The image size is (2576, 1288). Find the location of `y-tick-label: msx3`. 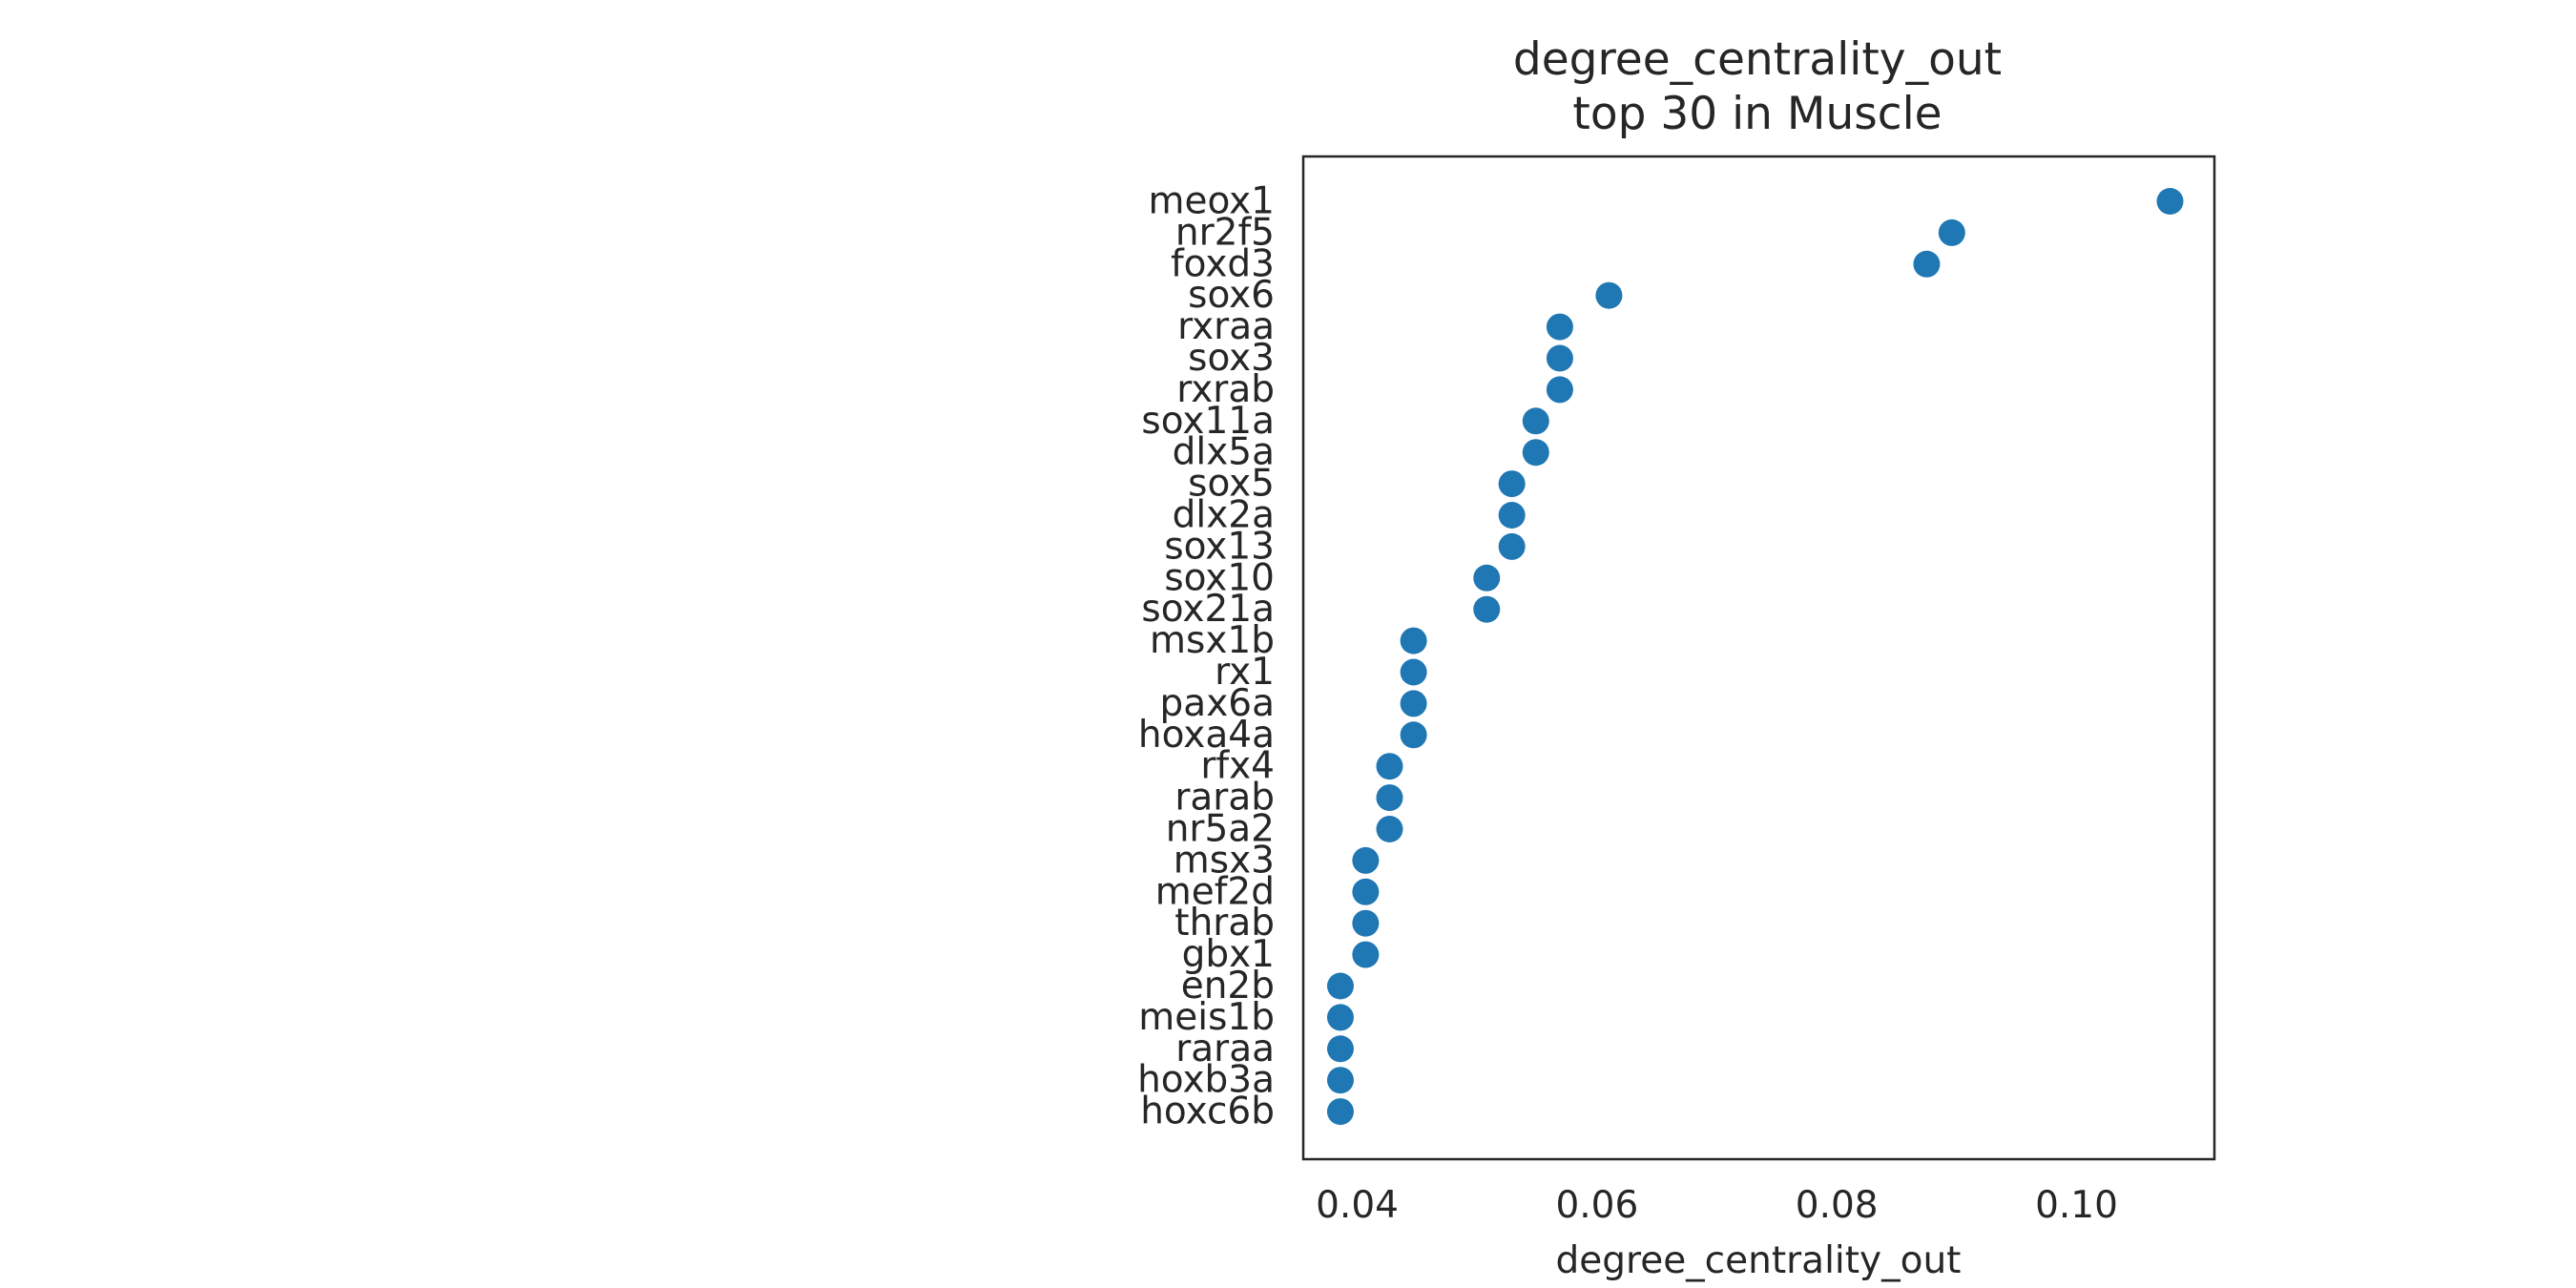

y-tick-label: msx3 is located at coordinates (1224, 860).